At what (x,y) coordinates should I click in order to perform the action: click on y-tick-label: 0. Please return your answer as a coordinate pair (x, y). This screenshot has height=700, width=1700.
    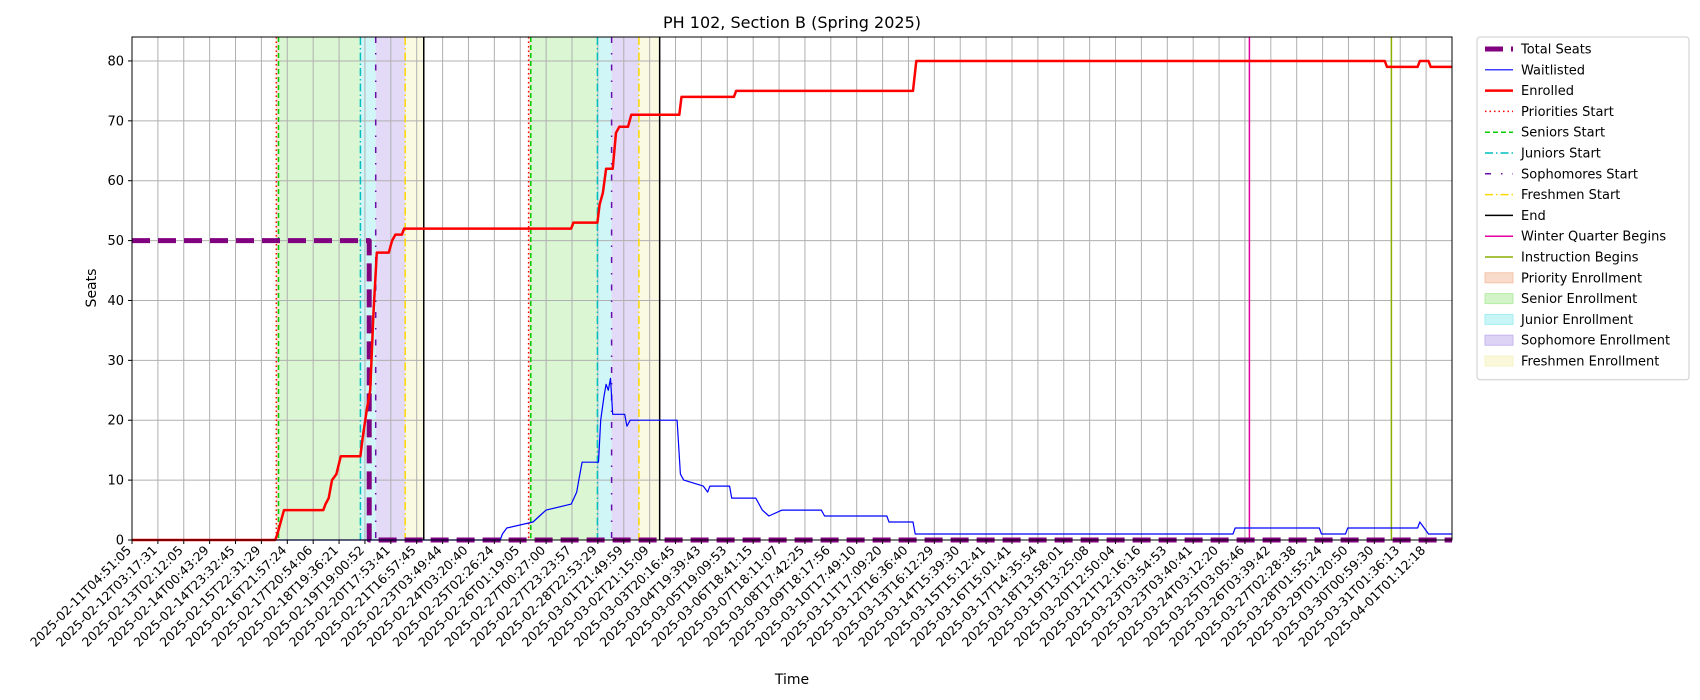
    Looking at the image, I should click on (120, 541).